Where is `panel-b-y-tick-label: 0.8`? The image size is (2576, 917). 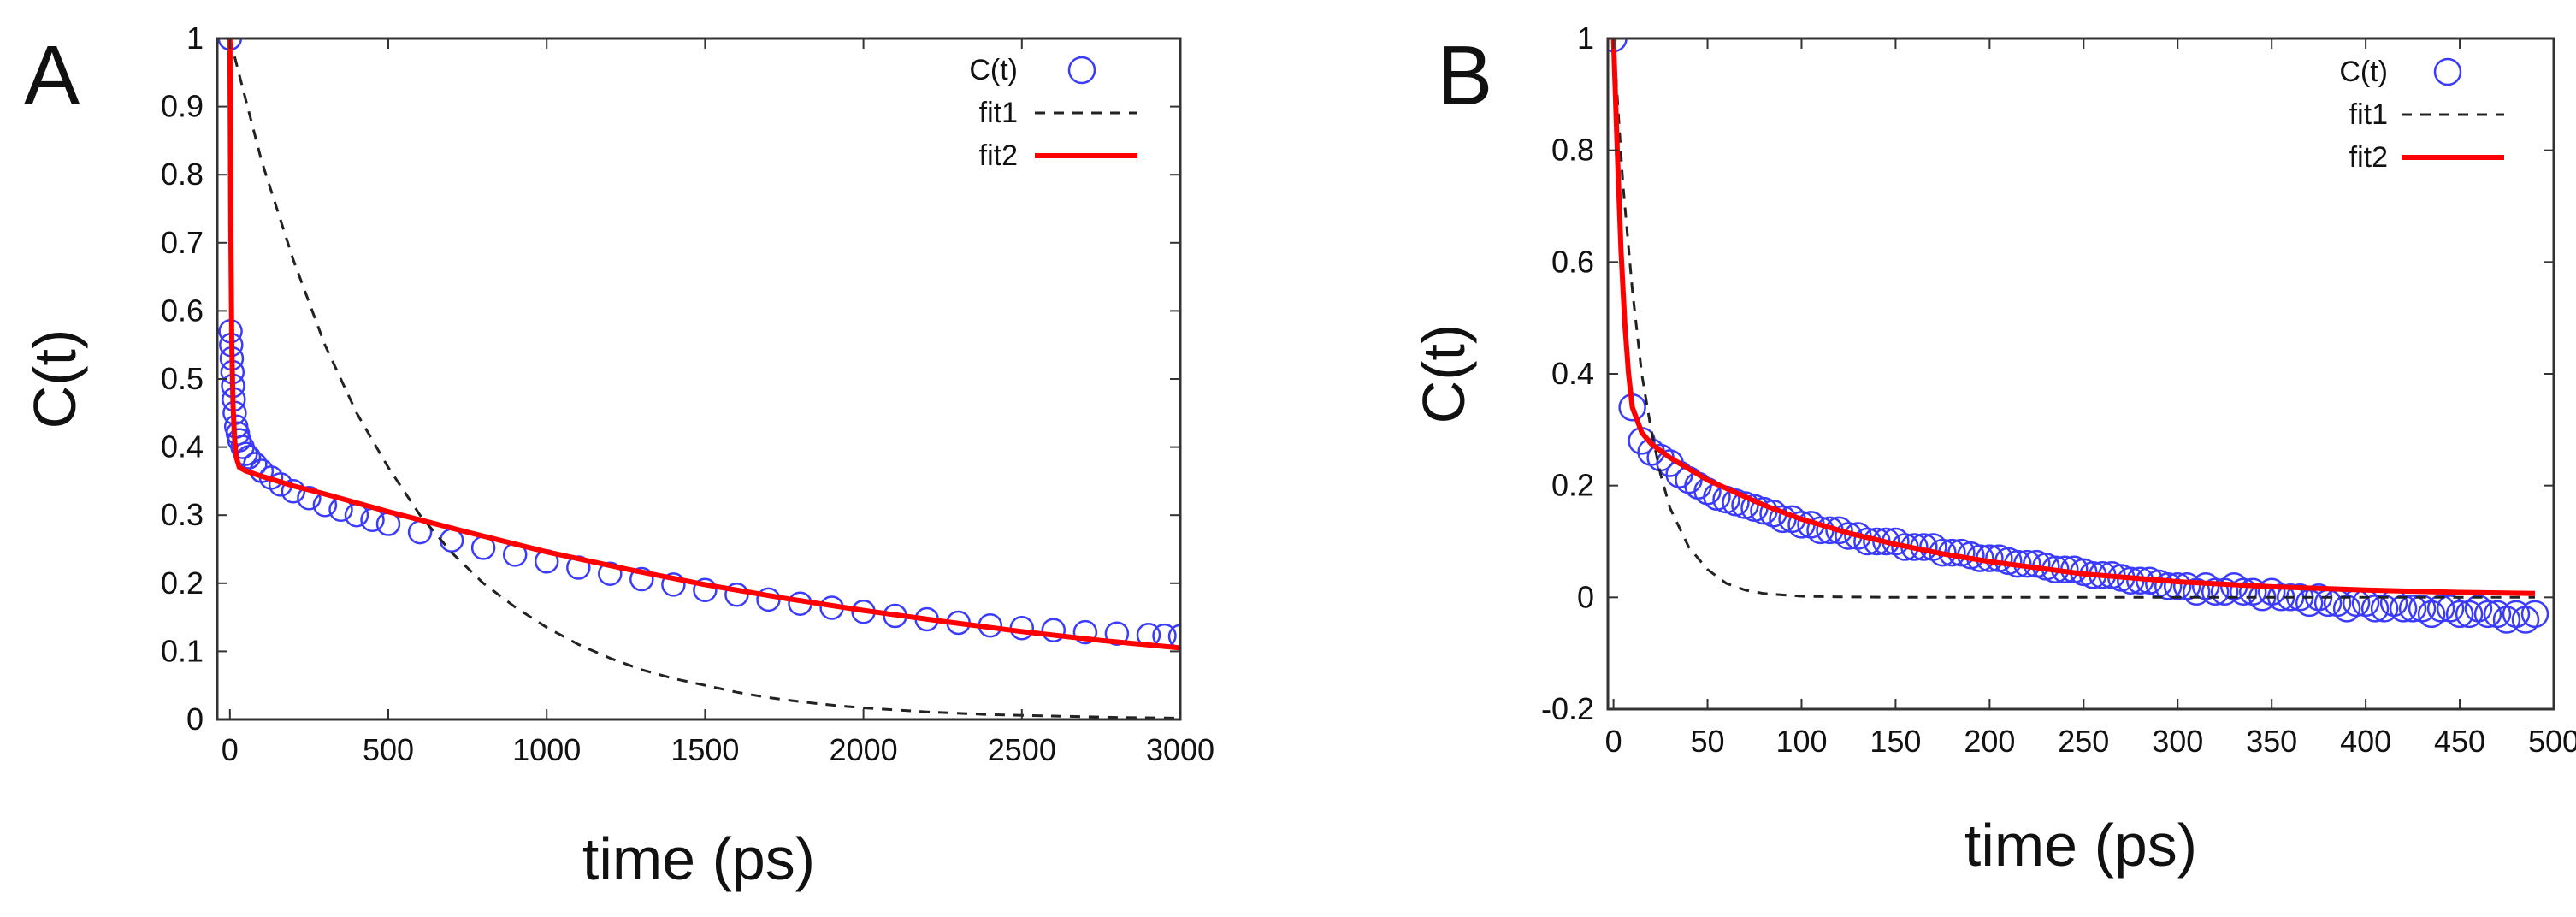 panel-b-y-tick-label: 0.8 is located at coordinates (1572, 150).